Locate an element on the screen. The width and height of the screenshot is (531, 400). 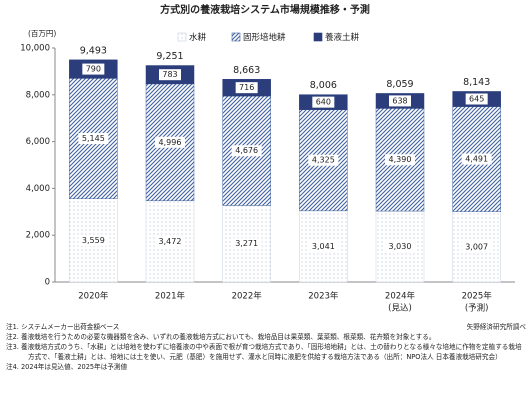
x-tick-label: 2022年 is located at coordinates (247, 296).